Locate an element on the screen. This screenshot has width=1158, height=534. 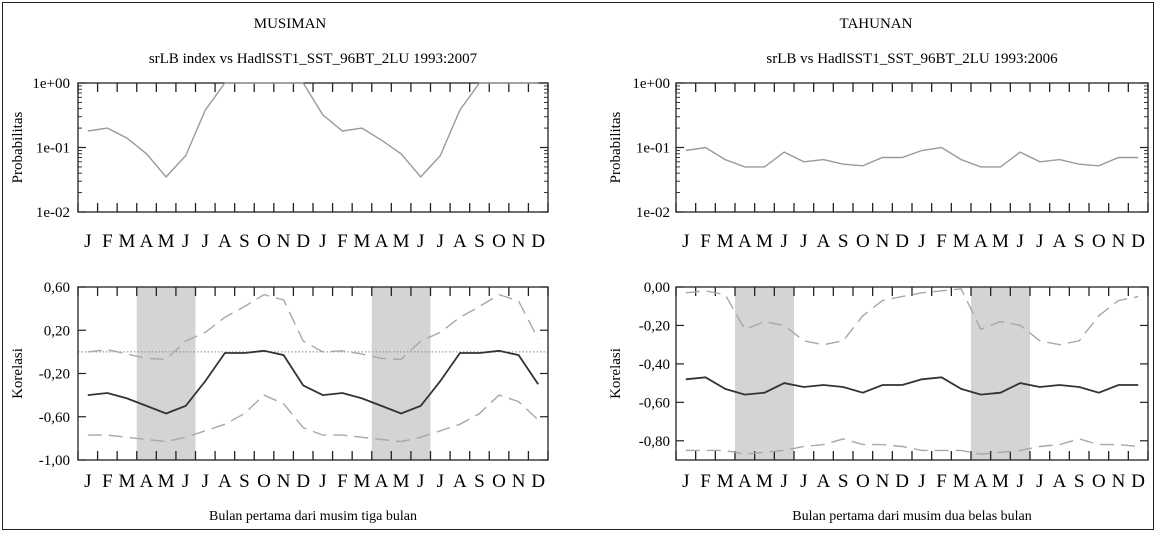
y-tick-label: -0,80 is located at coordinates (654, 442).